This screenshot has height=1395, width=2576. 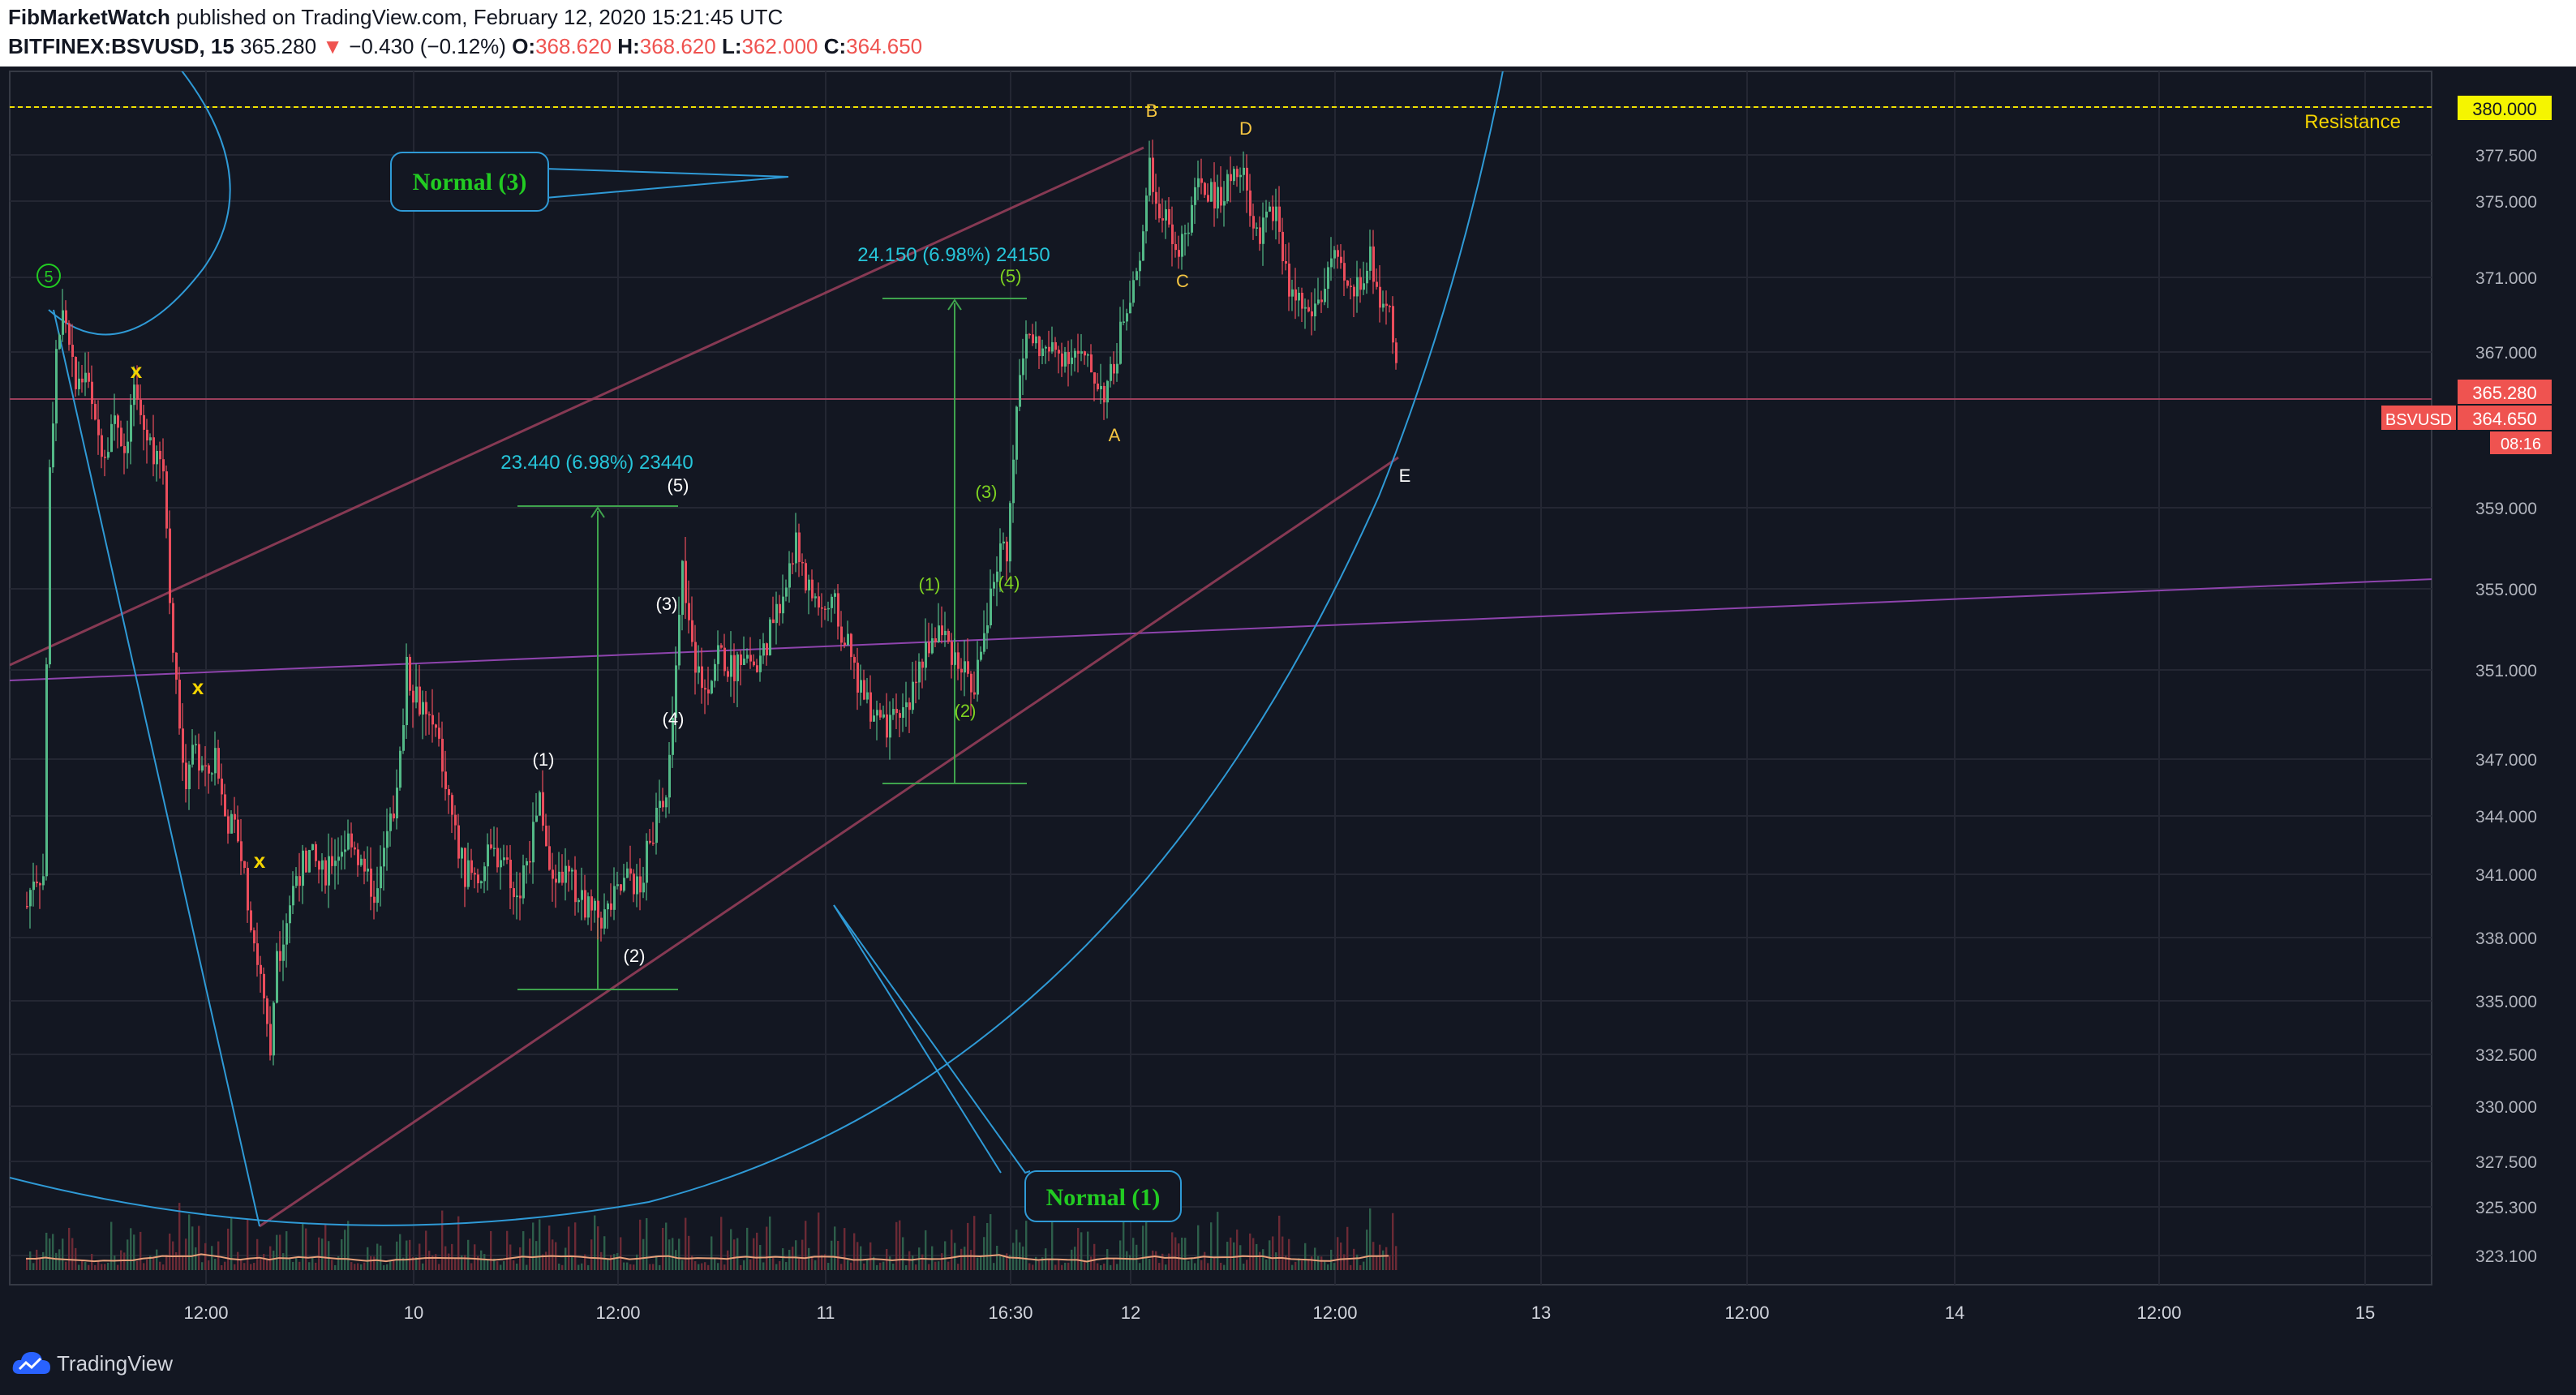 I want to click on purple-trendline, so click(x=1221, y=629).